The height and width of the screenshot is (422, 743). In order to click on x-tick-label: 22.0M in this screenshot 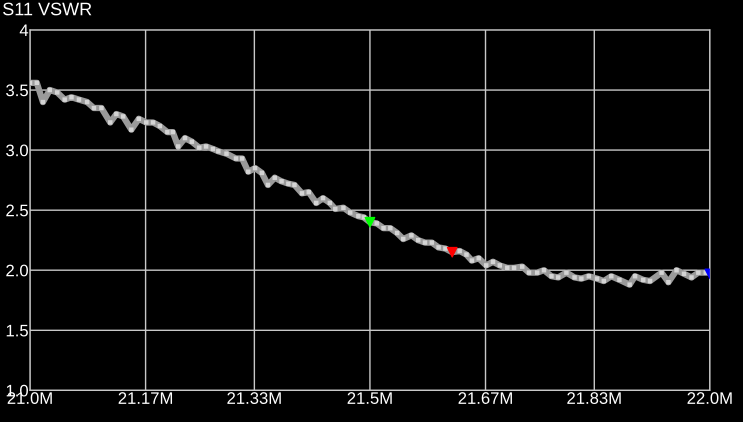, I will do `click(710, 398)`.